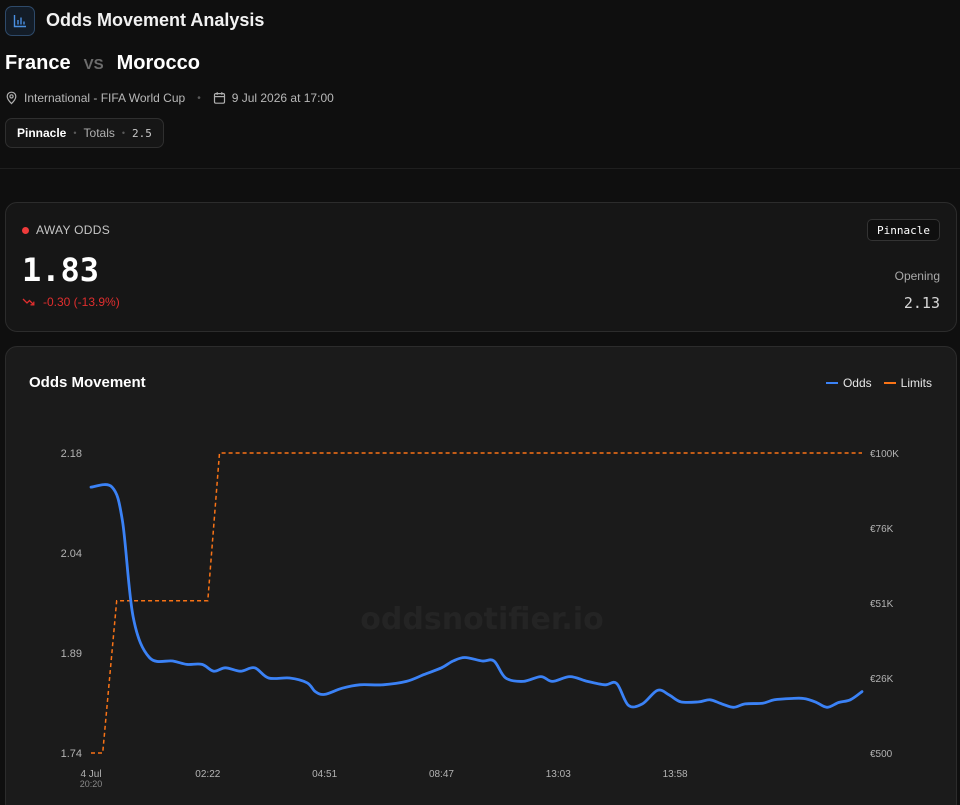 This screenshot has height=805, width=960. I want to click on away-team: Morocco, so click(158, 63).